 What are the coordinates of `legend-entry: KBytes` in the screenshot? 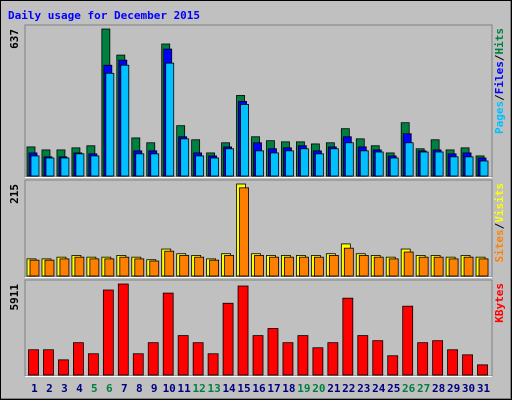 It's located at (499, 303).